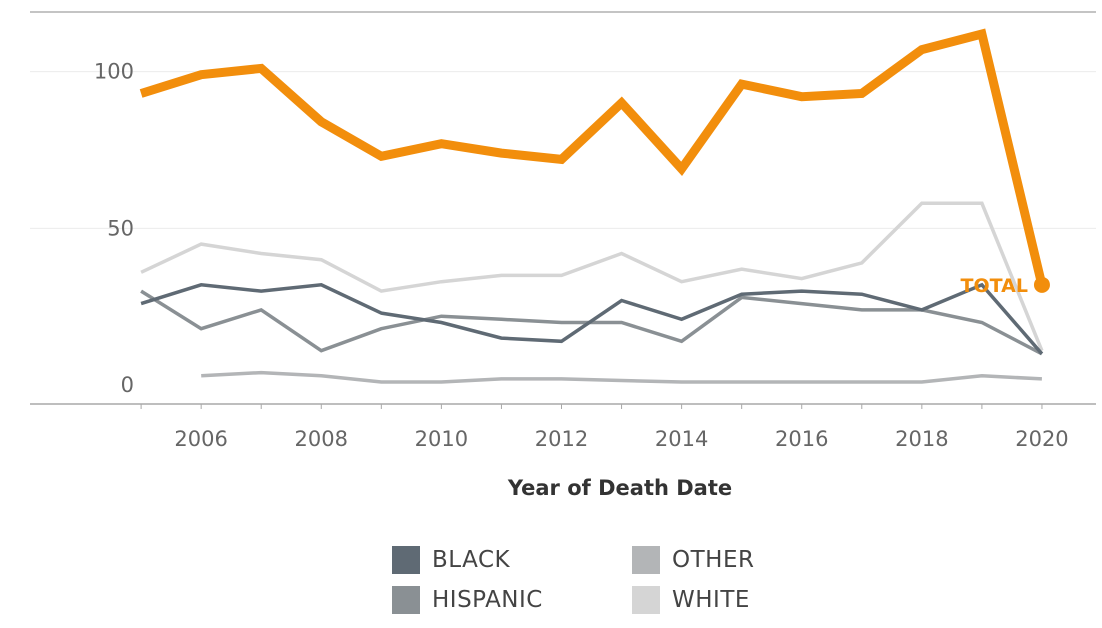 The height and width of the screenshot is (628, 1102). Describe the element at coordinates (512, 560) in the screenshot. I see `legend-item-black: BLACK` at that location.